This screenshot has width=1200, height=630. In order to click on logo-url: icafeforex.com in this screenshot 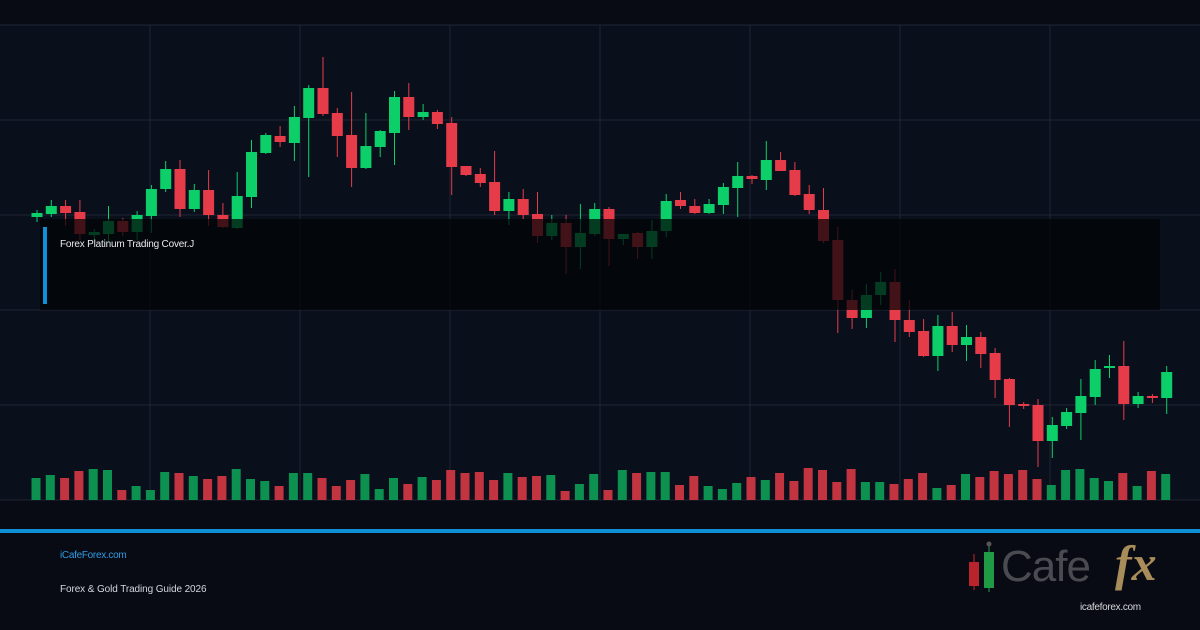, I will do `click(1110, 607)`.